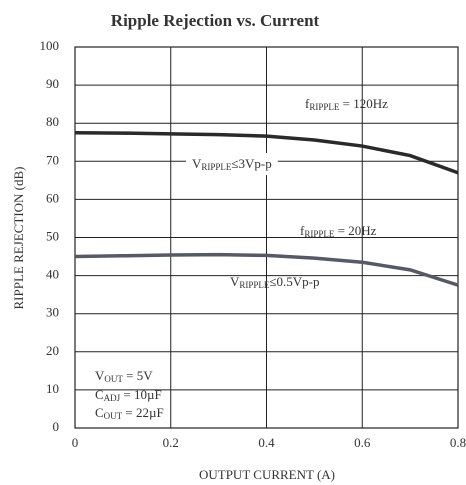  I want to click on annotation: fRIPPLE = 120Hz, so click(346, 104).